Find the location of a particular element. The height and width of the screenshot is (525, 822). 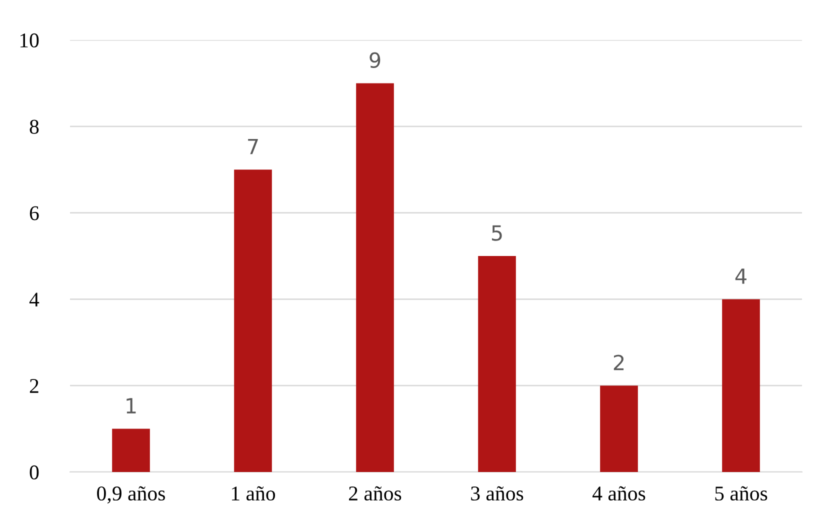

y-tick-label: 8 is located at coordinates (34, 127).